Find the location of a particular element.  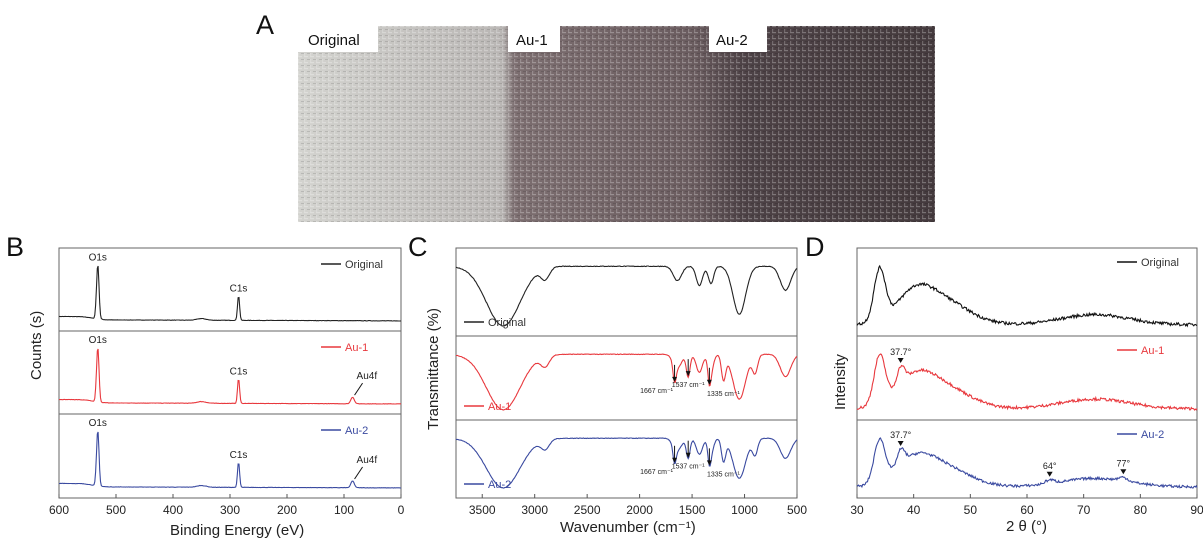

x-tick-label-d: 50 is located at coordinates (971, 510).